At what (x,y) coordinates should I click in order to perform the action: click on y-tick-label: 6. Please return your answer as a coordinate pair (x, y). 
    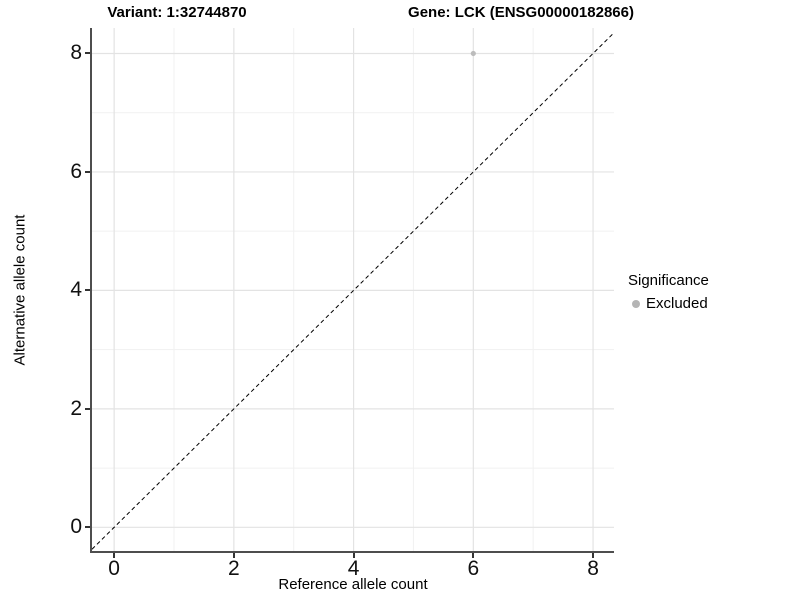
    Looking at the image, I should click on (76, 171).